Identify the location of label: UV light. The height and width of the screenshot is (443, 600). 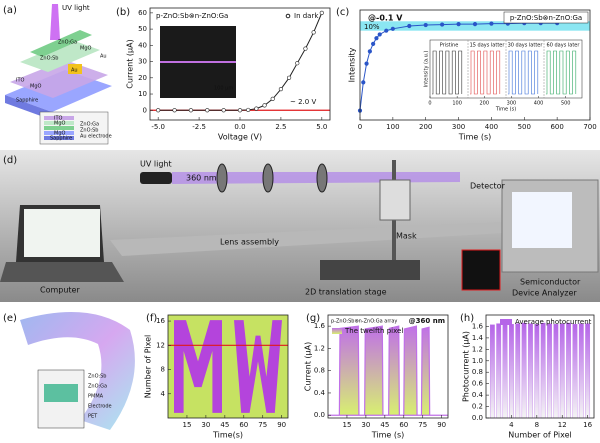
(76, 8).